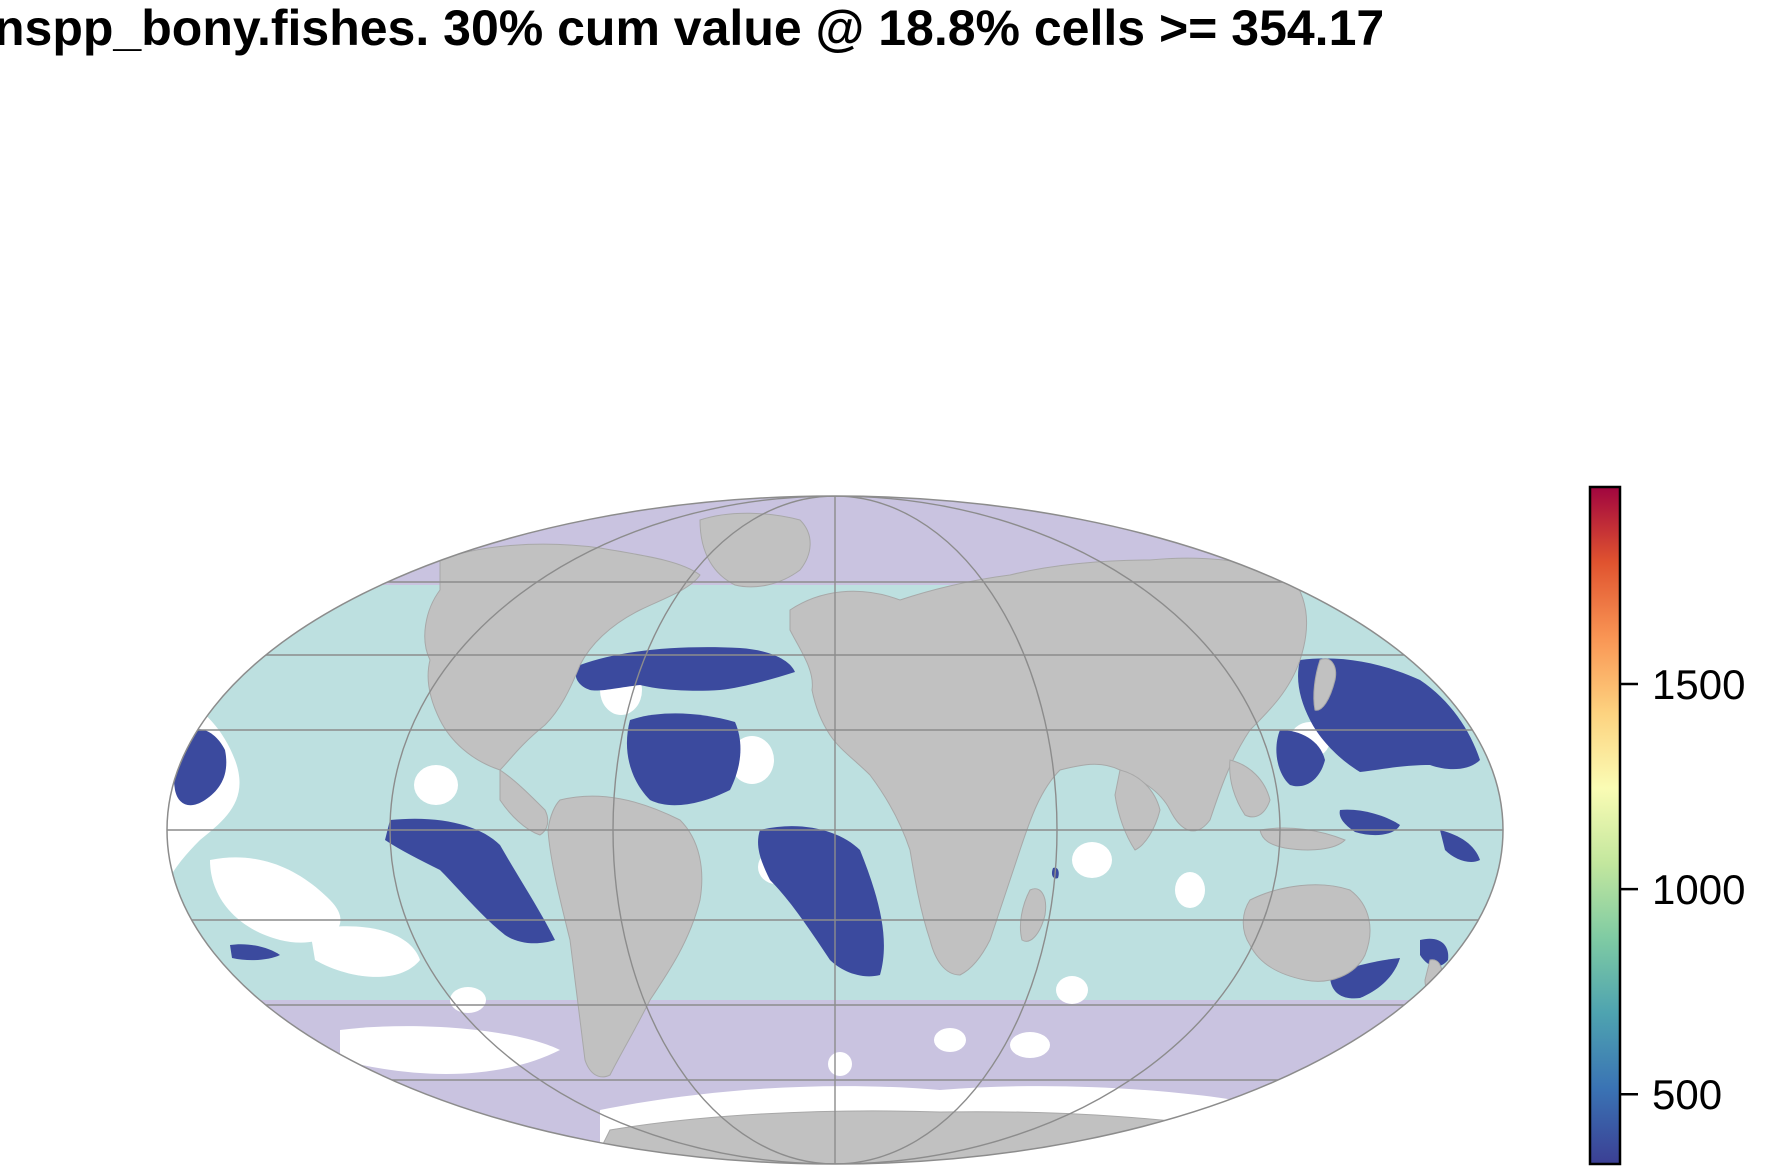  What do you see at coordinates (1389, 715) in the screenshot?
I see `hotspot-northwest-pacific` at bounding box center [1389, 715].